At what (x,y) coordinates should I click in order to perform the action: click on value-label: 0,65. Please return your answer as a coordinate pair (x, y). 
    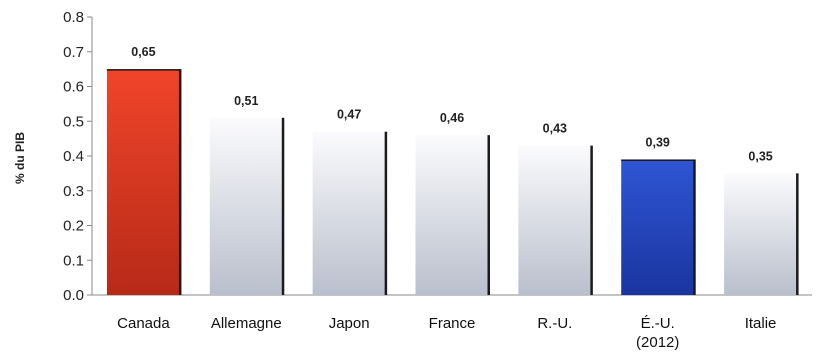
    Looking at the image, I should click on (143, 52).